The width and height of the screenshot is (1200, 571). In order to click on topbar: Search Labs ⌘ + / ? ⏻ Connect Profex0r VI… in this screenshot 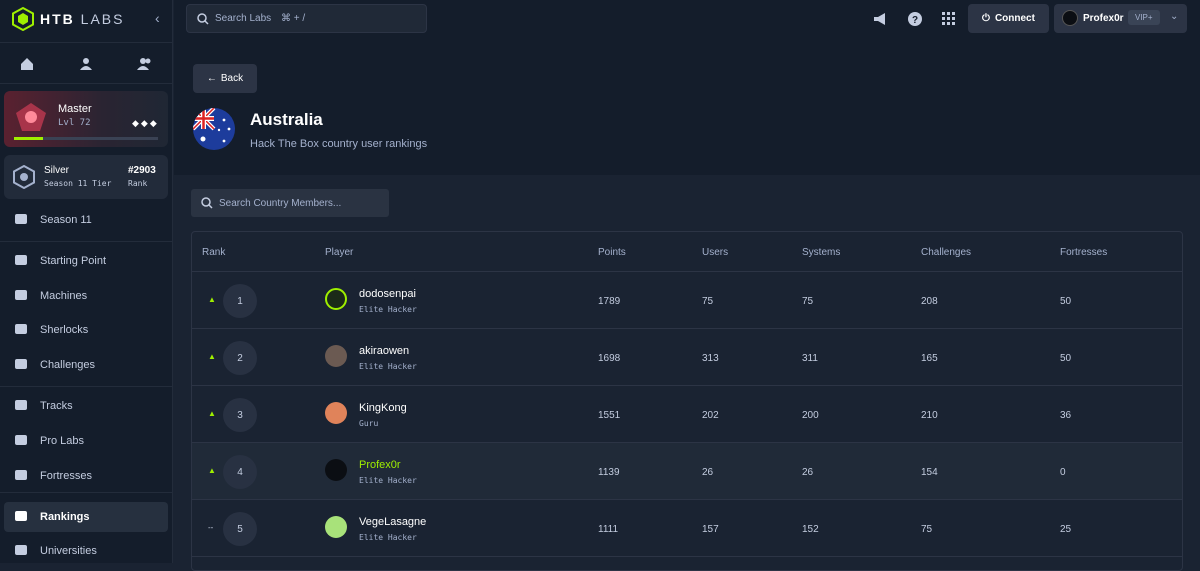, I will do `click(687, 21)`.